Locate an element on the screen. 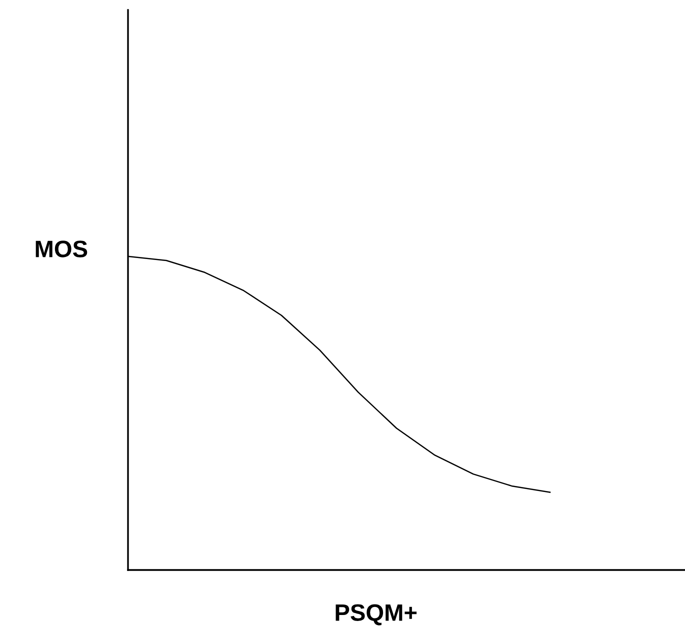 The width and height of the screenshot is (685, 630). x-axis-title: PSQM+ is located at coordinates (376, 615).